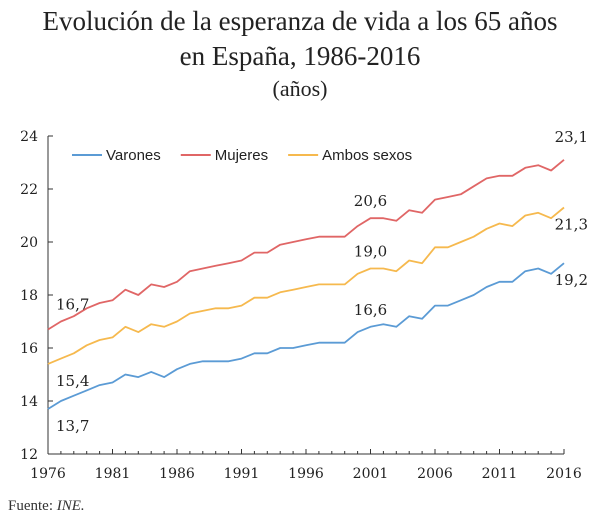  What do you see at coordinates (70, 506) in the screenshot?
I see `source-name: INE.` at bounding box center [70, 506].